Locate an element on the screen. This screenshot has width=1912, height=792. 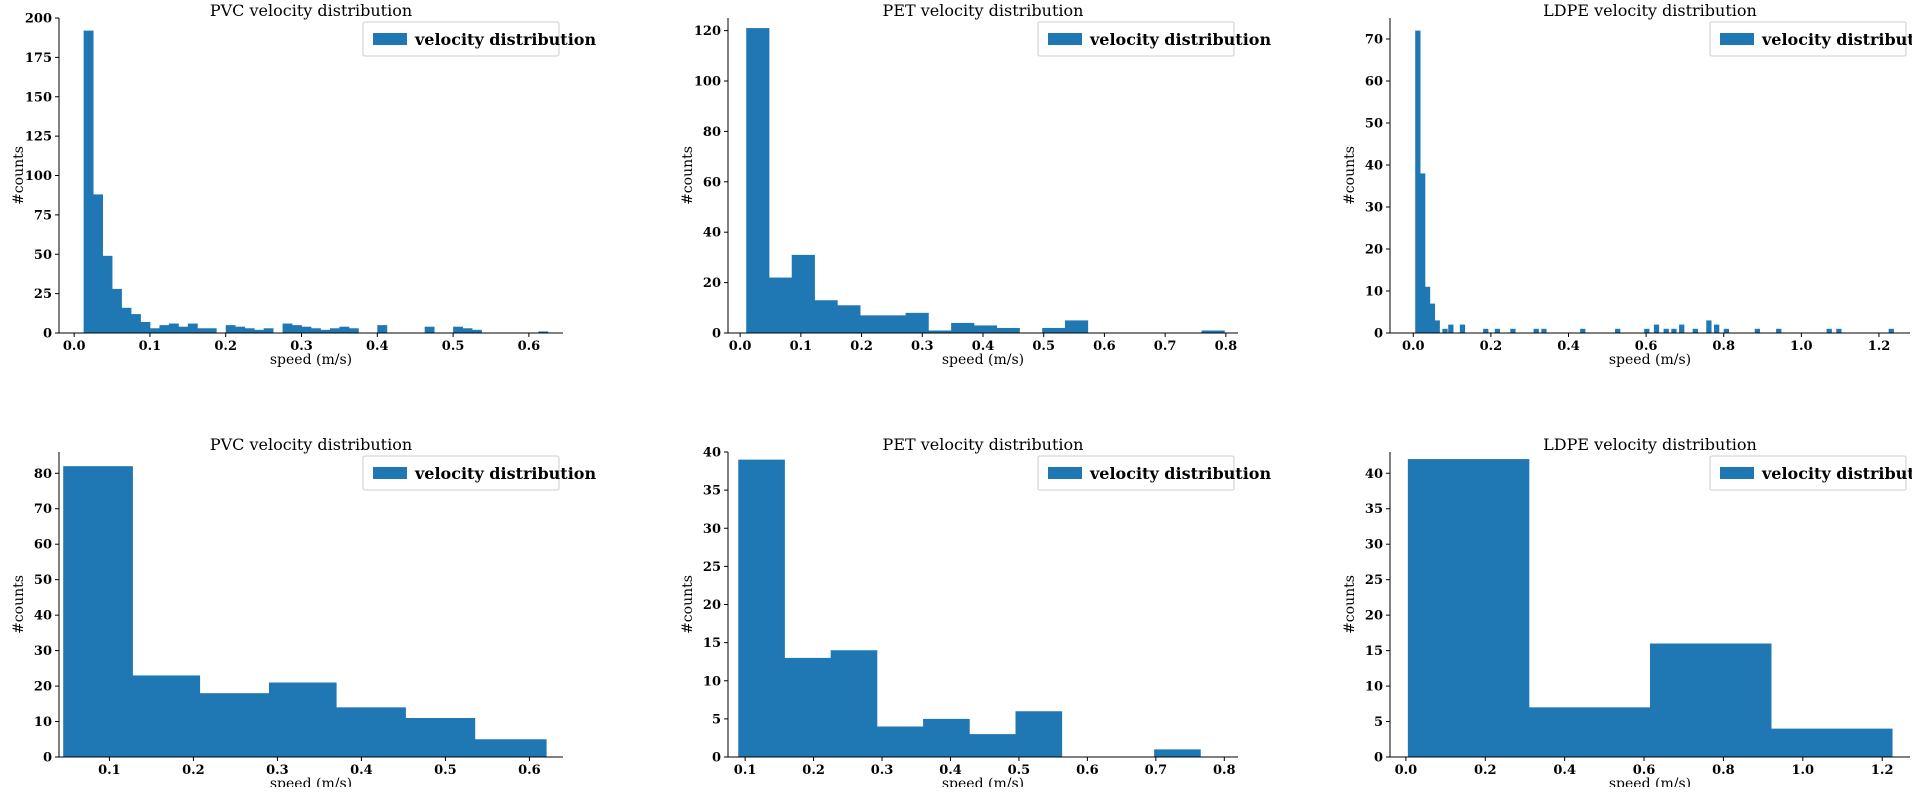
x-tick-label: 1.0 is located at coordinates (1801, 346).